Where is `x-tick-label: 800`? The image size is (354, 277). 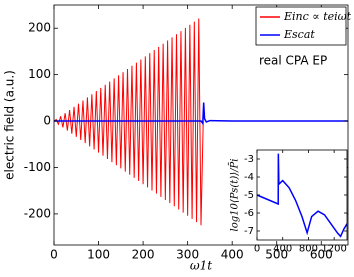
x-tick-label: 800 is located at coordinates (308, 249).